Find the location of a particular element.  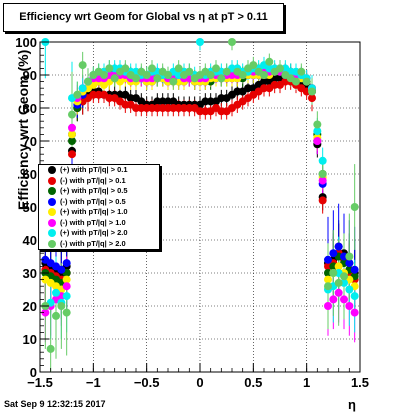

legend-entry: (-) with pT/|q| > 2.0 is located at coordinates (99, 244).